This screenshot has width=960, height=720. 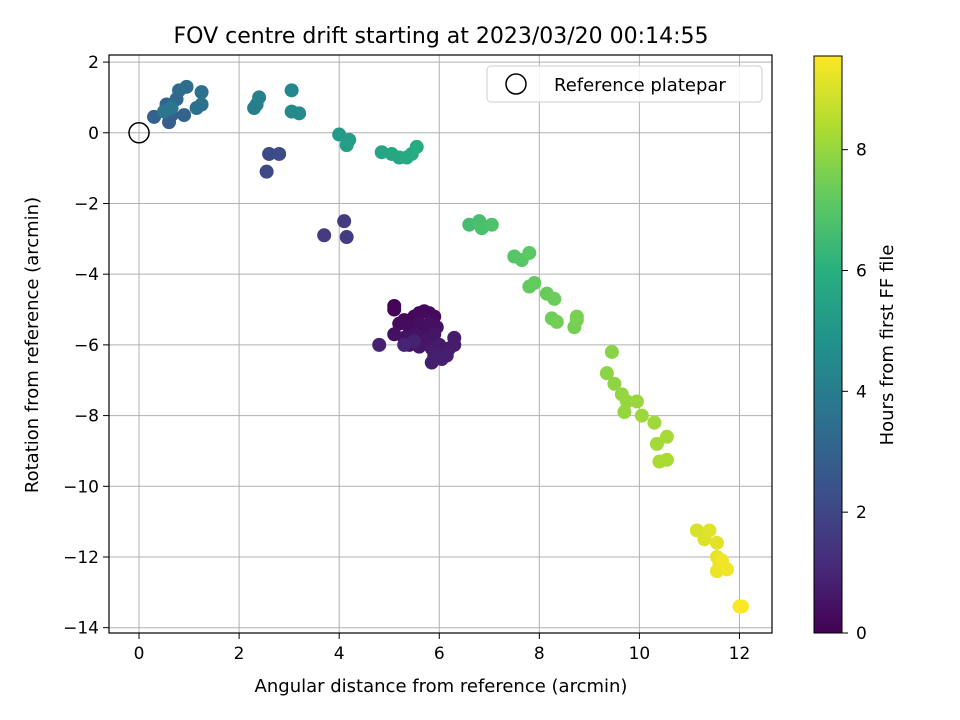 What do you see at coordinates (439, 654) in the screenshot?
I see `x-tick-label: 6` at bounding box center [439, 654].